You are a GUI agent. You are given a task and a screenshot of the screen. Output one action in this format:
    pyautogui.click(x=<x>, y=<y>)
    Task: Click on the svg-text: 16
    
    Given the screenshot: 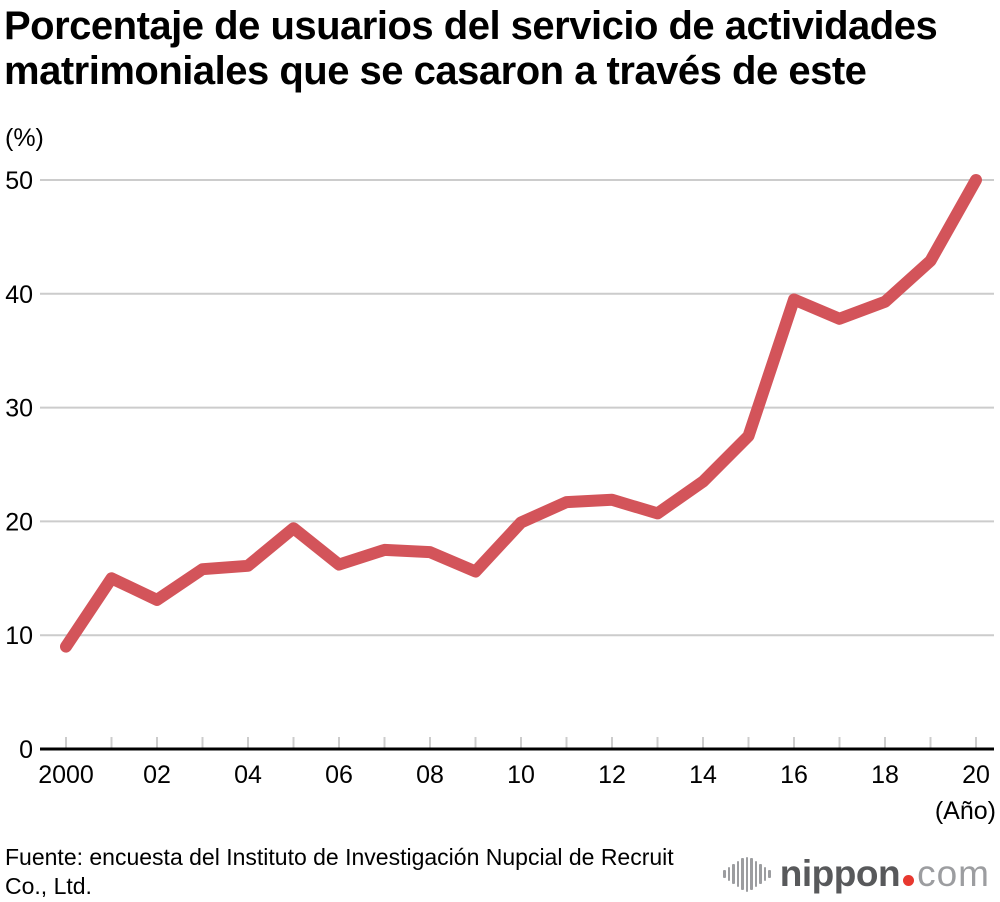 What is the action you would take?
    pyautogui.click(x=794, y=775)
    